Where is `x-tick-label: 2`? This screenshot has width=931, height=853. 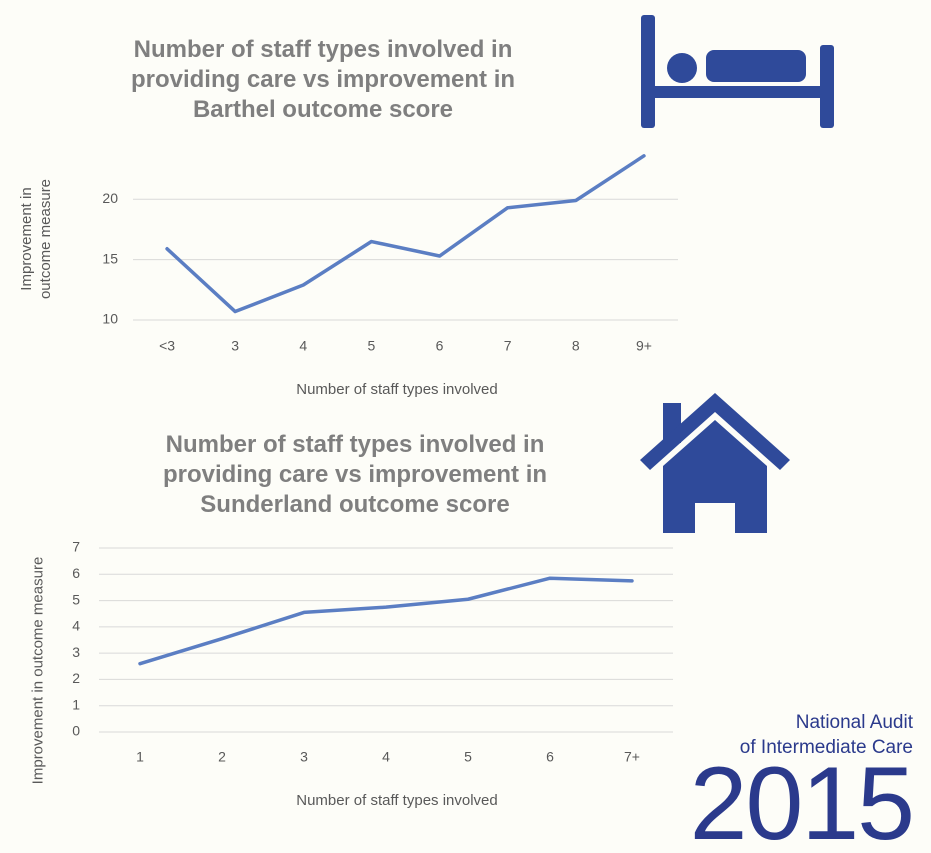 x-tick-label: 2 is located at coordinates (222, 757).